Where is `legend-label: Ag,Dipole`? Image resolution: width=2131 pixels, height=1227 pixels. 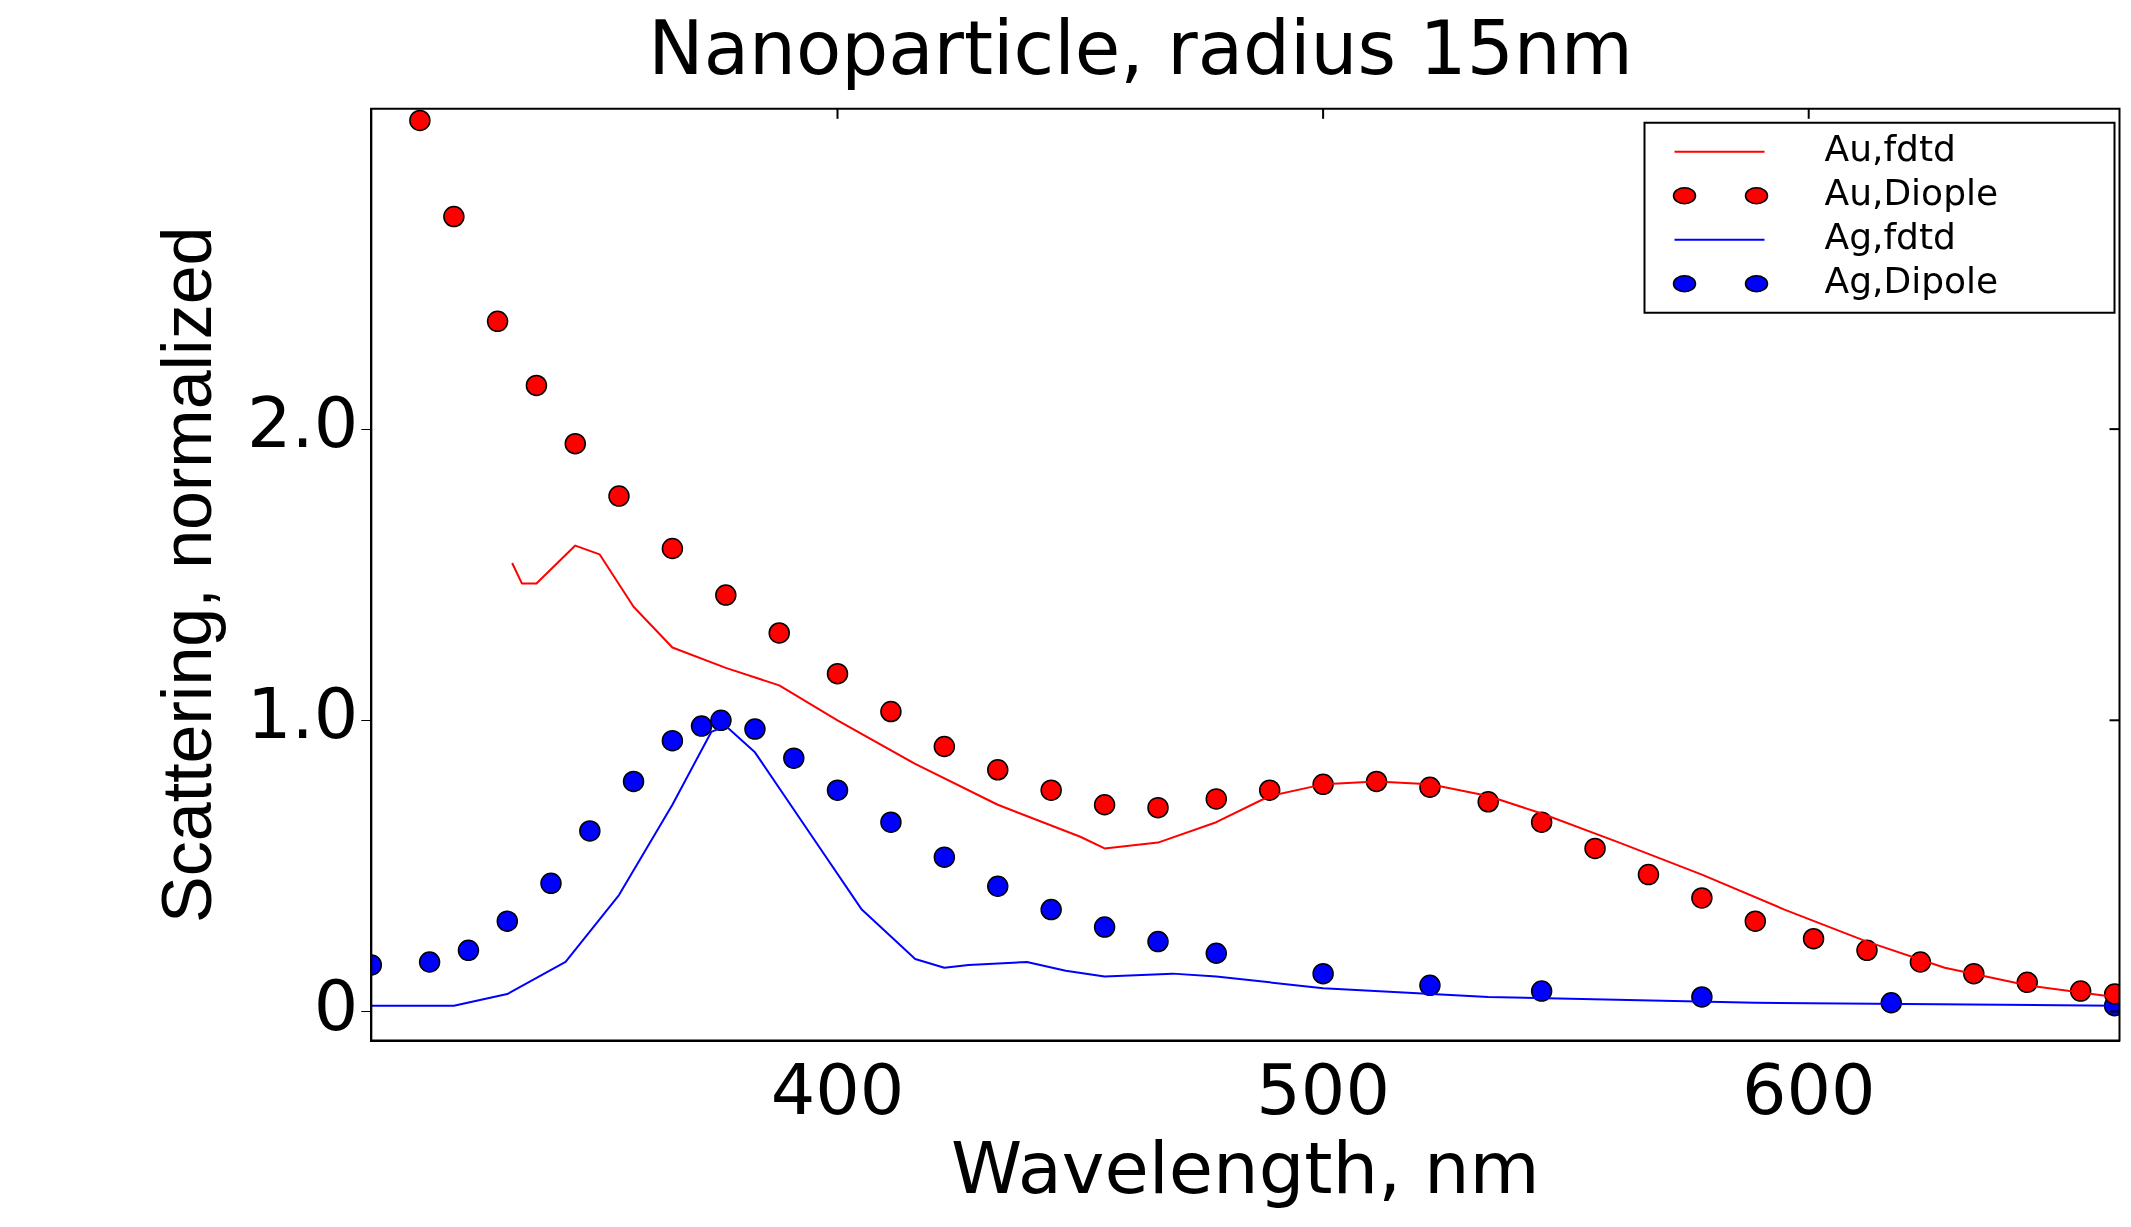 legend-label: Ag,Dipole is located at coordinates (1911, 281).